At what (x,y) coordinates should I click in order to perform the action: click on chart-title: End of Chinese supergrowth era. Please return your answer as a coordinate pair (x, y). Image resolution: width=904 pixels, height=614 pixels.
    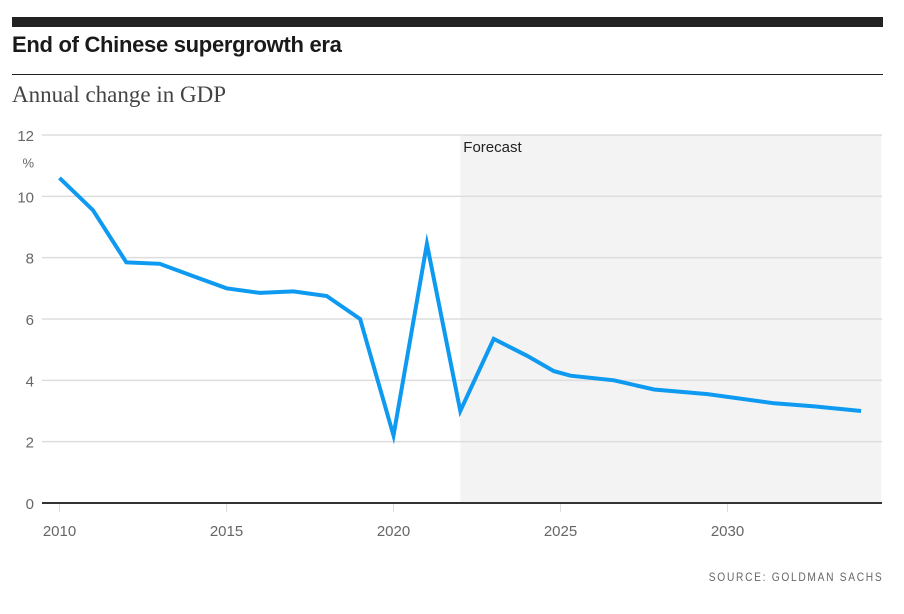
    Looking at the image, I should click on (177, 44).